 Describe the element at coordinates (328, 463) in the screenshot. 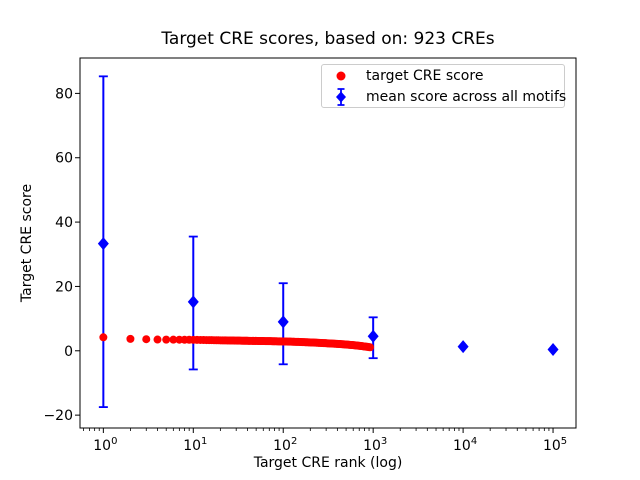

I see `x-axis-label: Target CRE rank (log)` at that location.